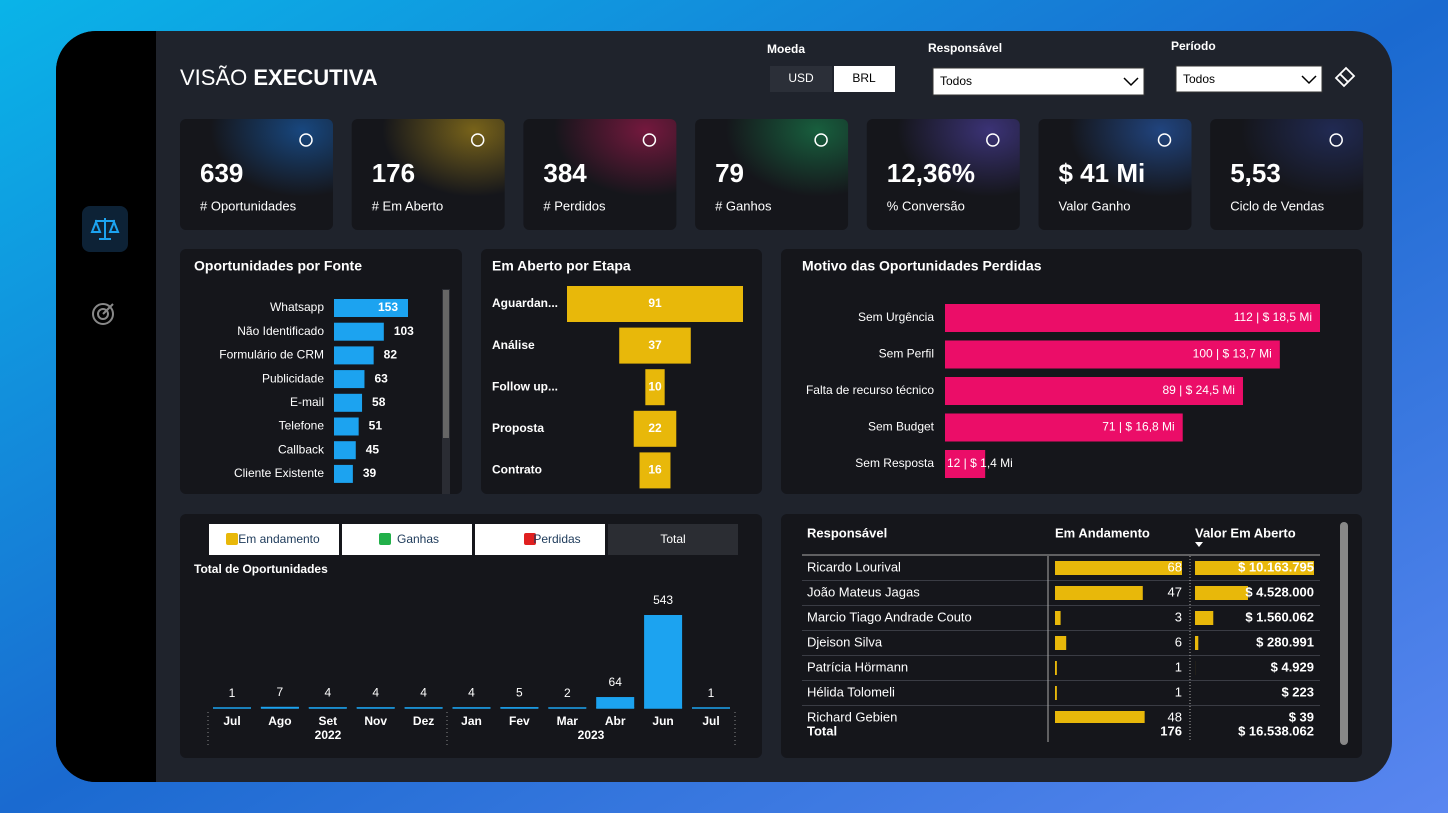 This screenshot has height=813, width=1448. What do you see at coordinates (477, 140) in the screenshot?
I see `kpi-icon` at bounding box center [477, 140].